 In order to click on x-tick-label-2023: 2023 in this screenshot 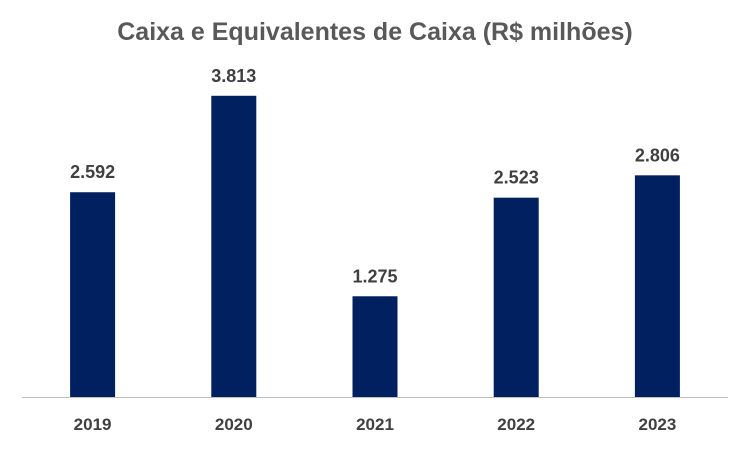, I will do `click(657, 424)`.